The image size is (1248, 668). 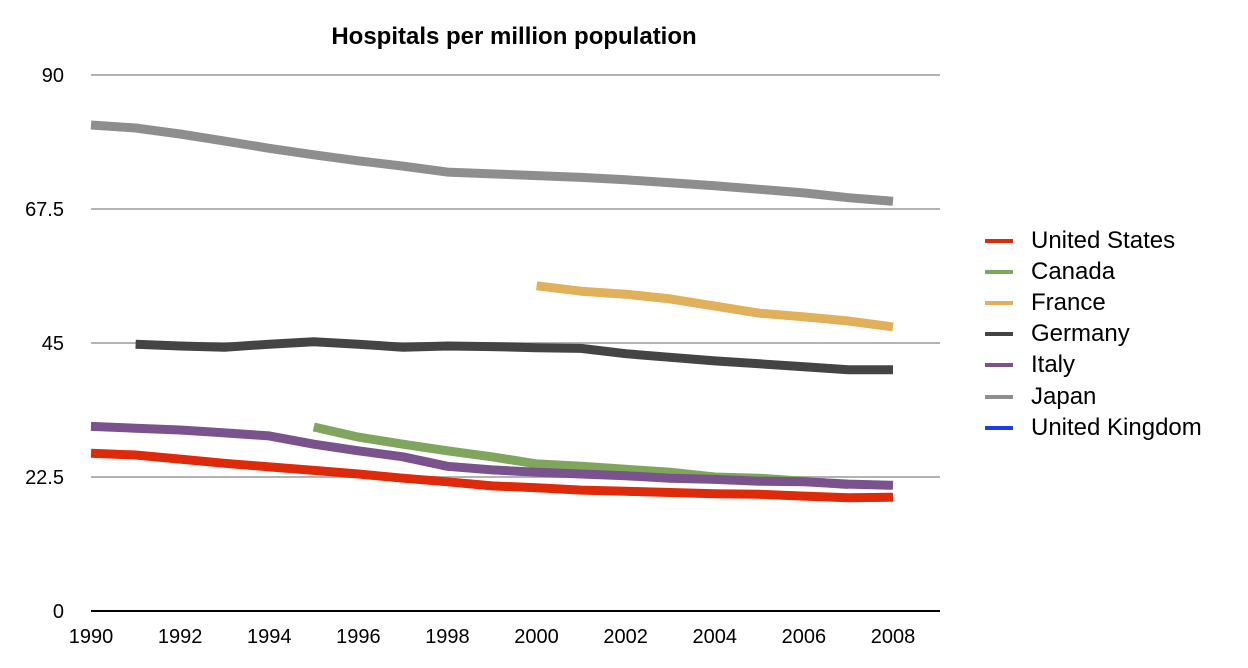 I want to click on x-tick-label: 1998, so click(x=447, y=637).